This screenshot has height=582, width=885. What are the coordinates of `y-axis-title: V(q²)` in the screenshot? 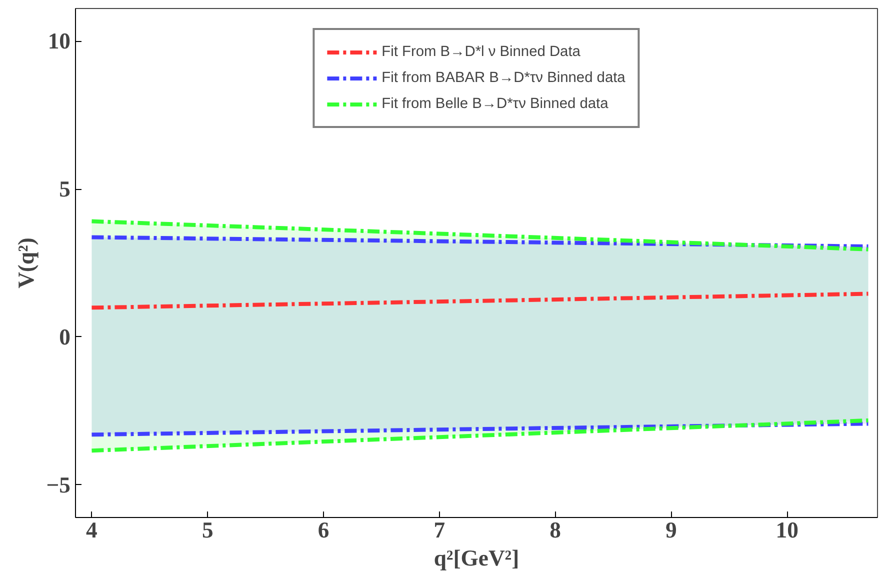 It's located at (25, 263).